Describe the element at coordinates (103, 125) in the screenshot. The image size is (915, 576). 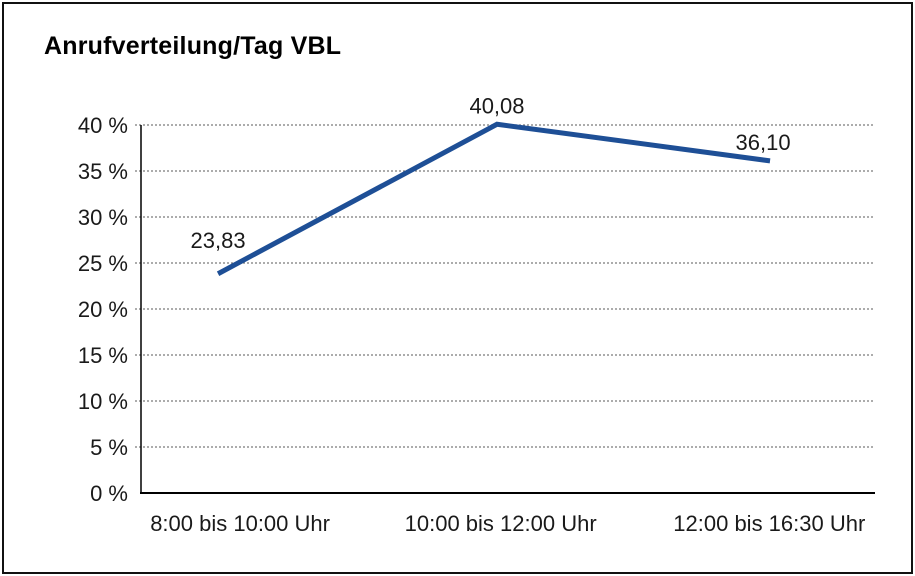
I see `y-tick-label: 40 %` at that location.